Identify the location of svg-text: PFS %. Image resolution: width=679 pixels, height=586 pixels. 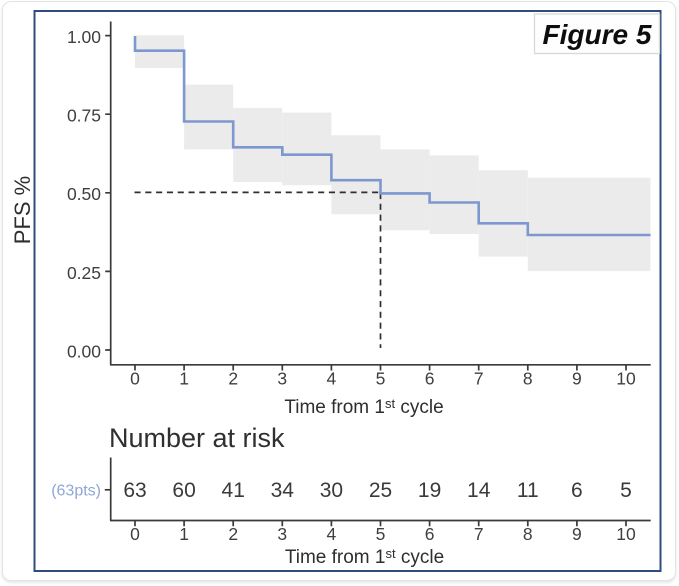
(22, 210).